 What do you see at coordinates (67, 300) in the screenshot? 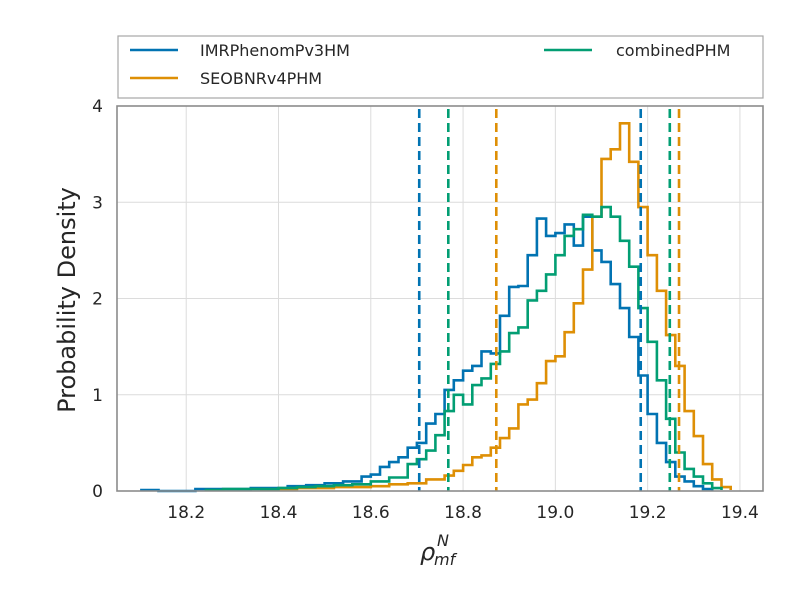
I see `y-axis-label: Probability Density` at bounding box center [67, 300].